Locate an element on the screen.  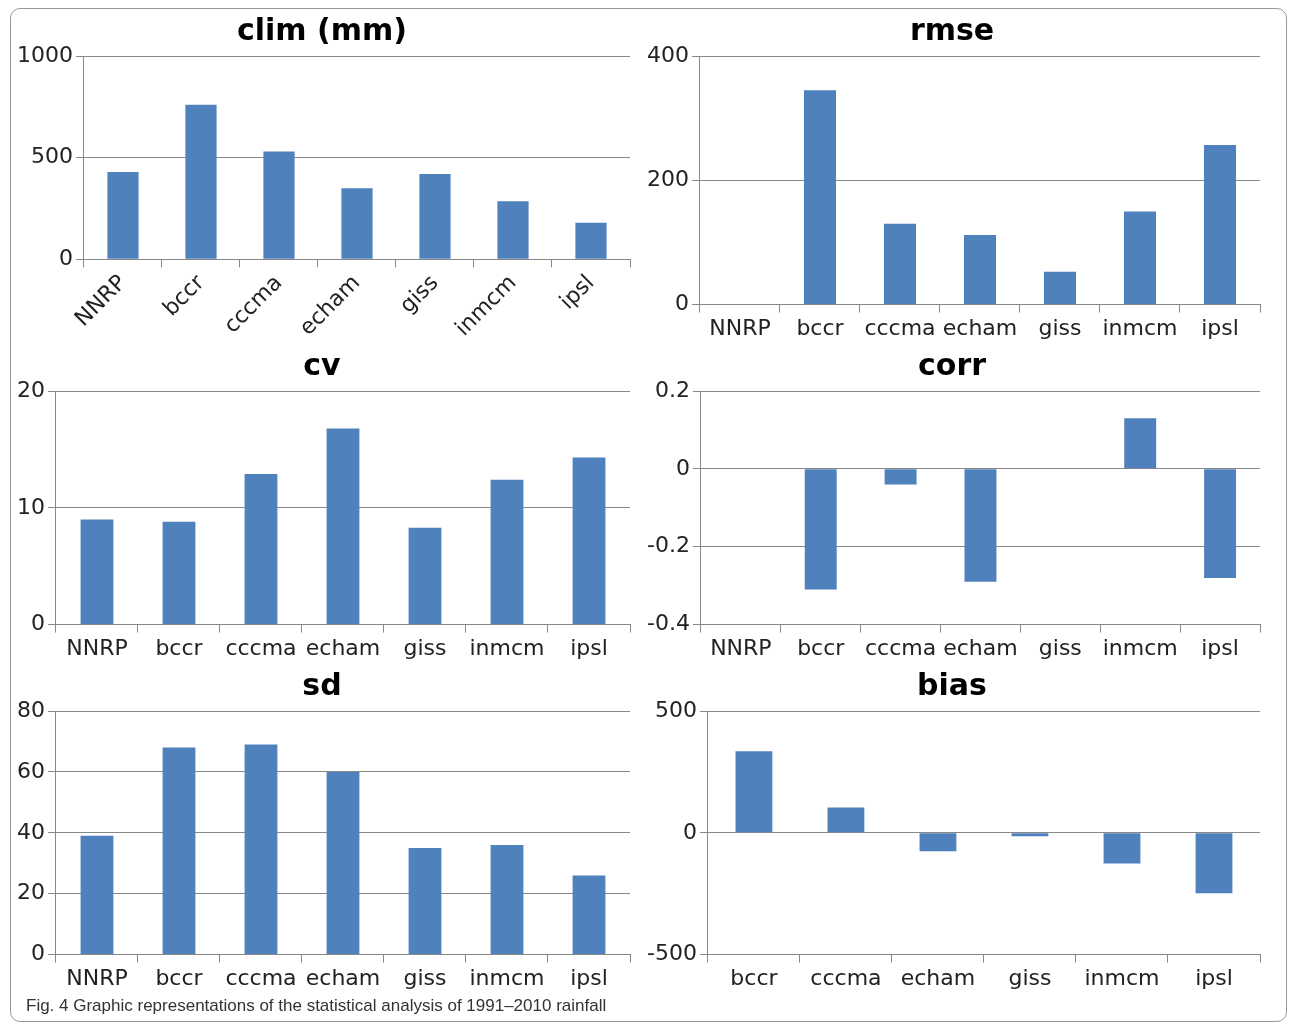
caption: Fig. 4 Graphic representations of the statistical analysis of 1991–2010 rainfall is located at coordinates (316, 1006).